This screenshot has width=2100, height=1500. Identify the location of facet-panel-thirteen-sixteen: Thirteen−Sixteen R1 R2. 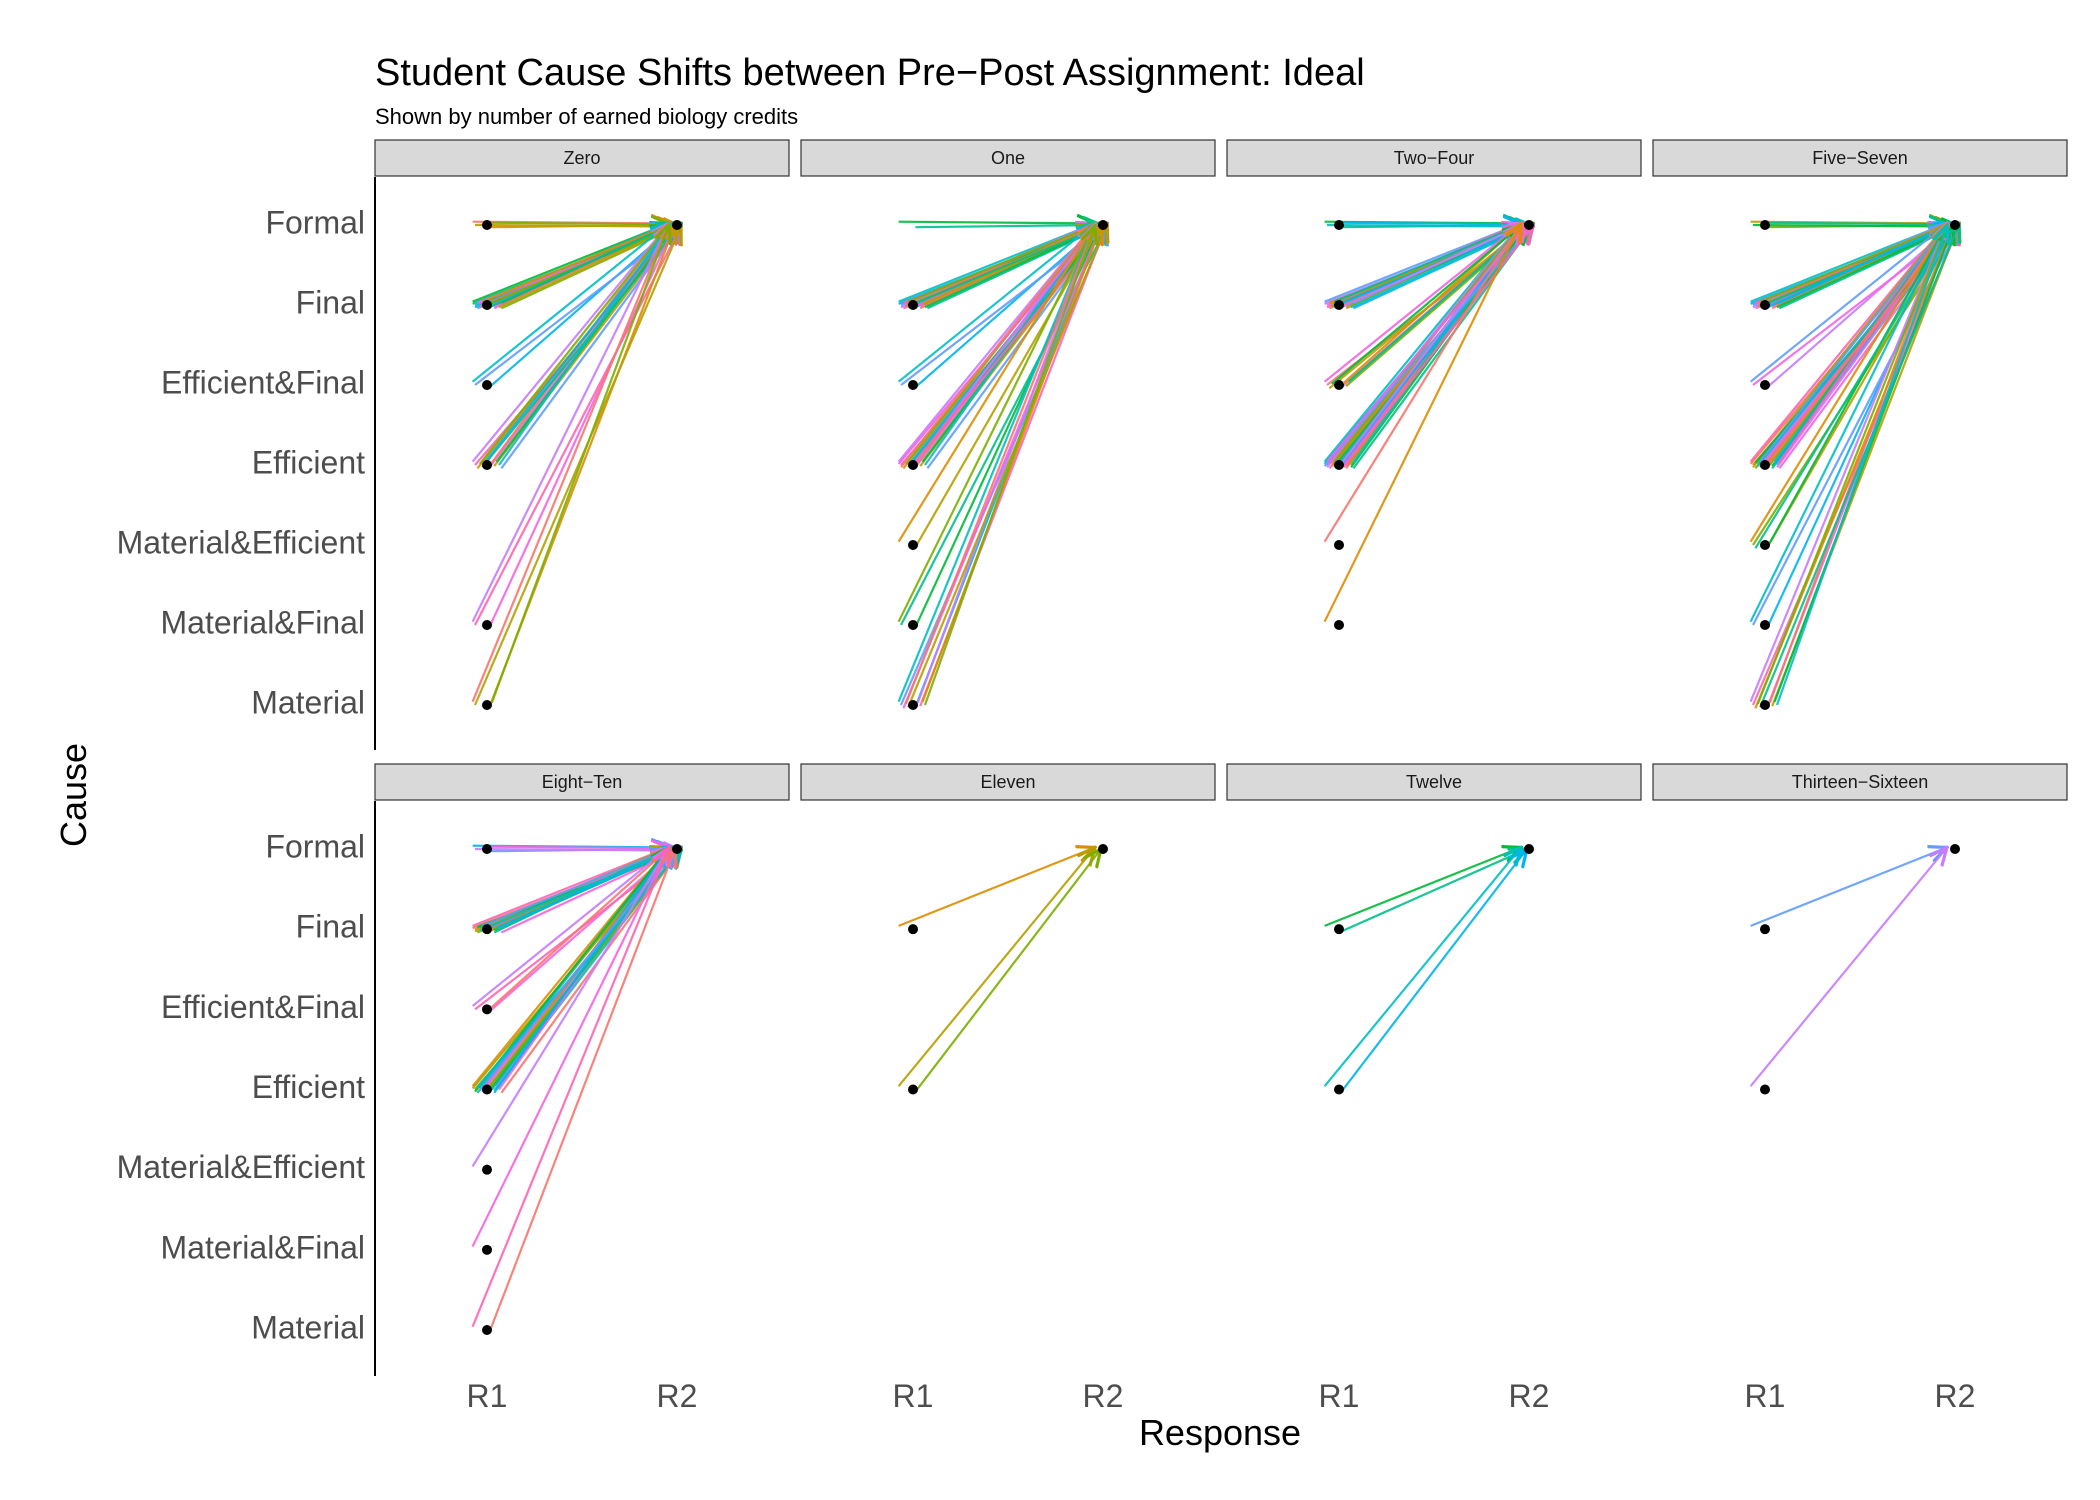
(1860, 1088).